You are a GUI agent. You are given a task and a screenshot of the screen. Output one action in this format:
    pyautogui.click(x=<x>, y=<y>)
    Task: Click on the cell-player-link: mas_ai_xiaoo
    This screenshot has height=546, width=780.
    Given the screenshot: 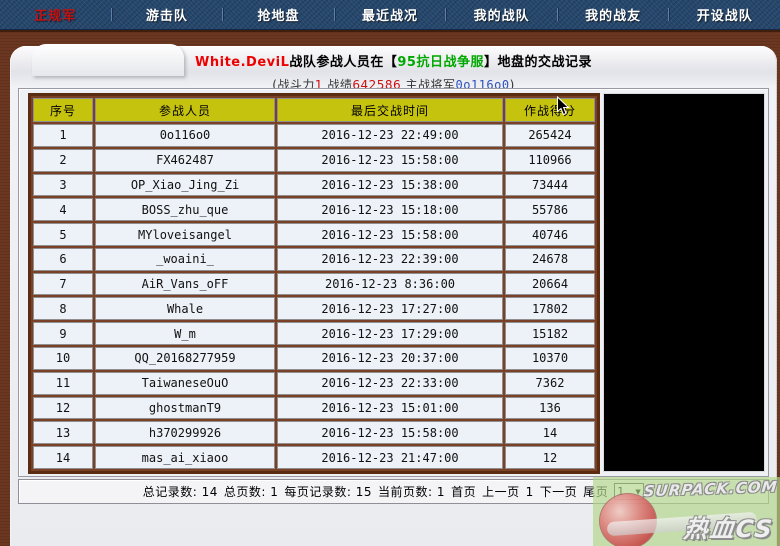 What is the action you would take?
    pyautogui.click(x=185, y=457)
    